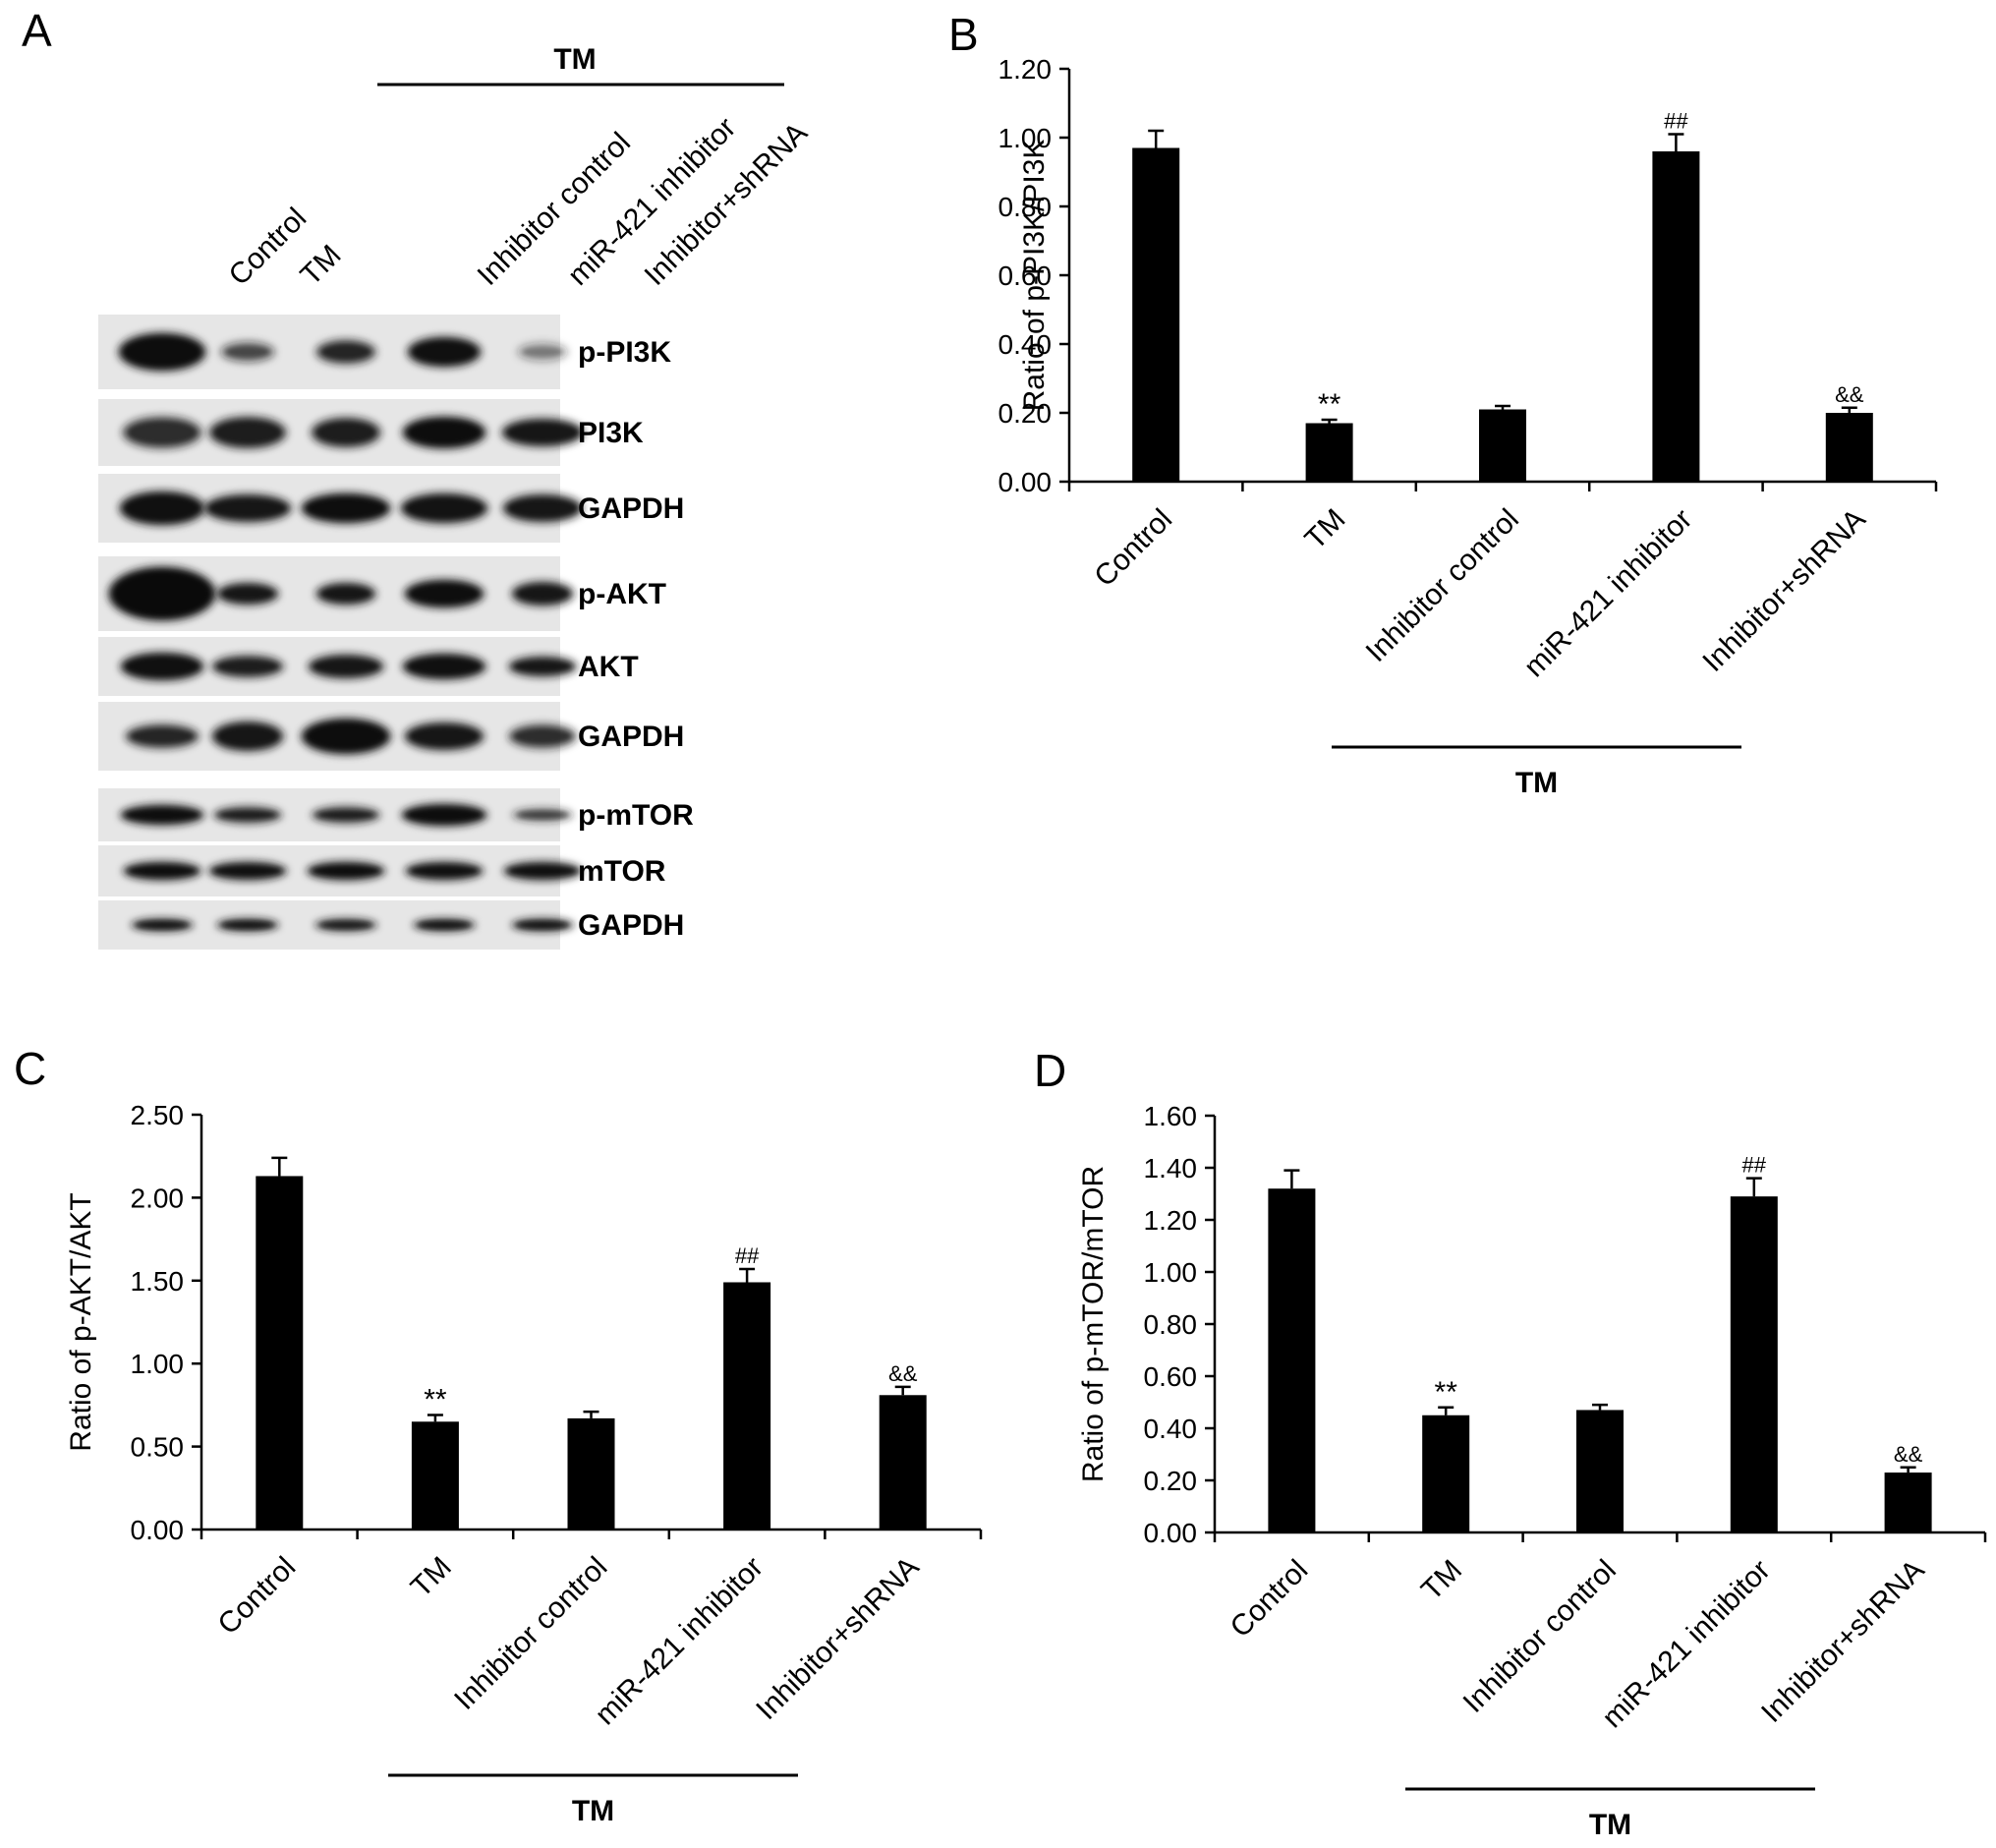 This screenshot has width=1996, height=1848. I want to click on y-tick-label: 2.00, so click(158, 1198).